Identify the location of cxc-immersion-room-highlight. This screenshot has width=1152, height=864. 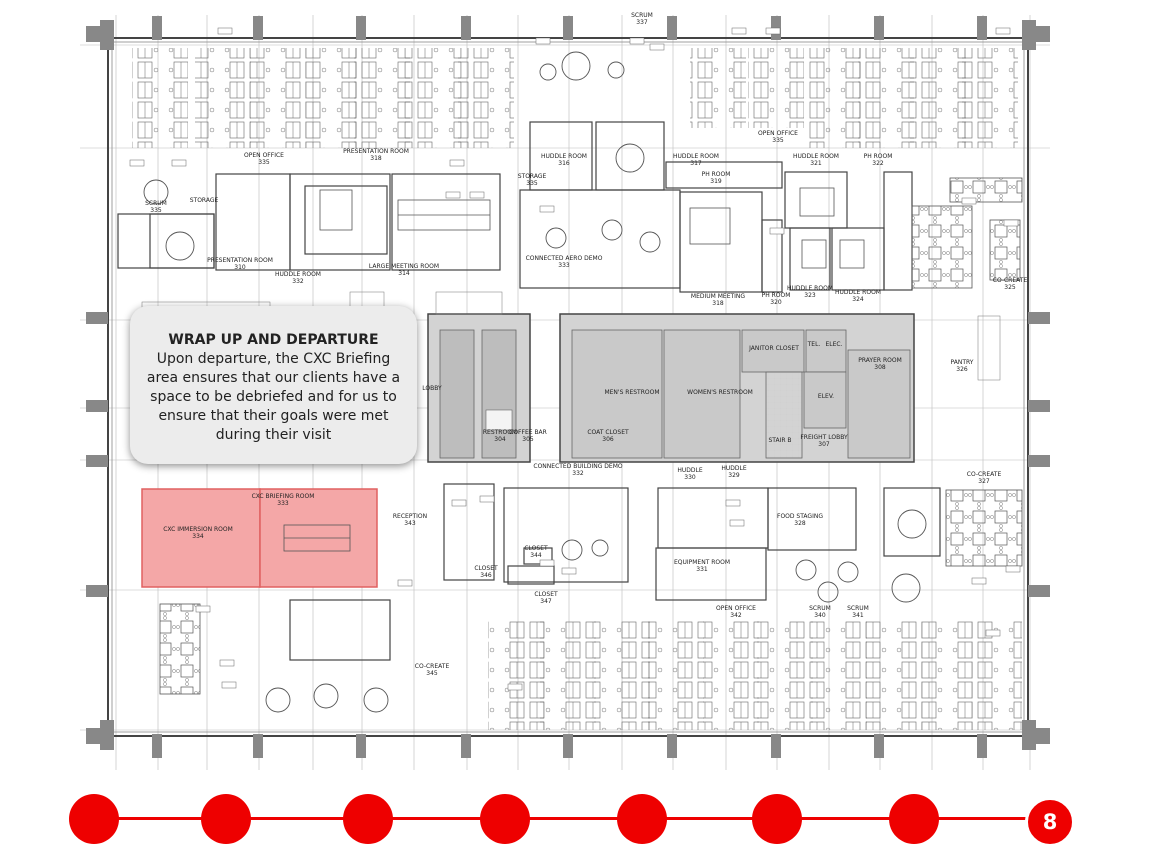
(201, 538).